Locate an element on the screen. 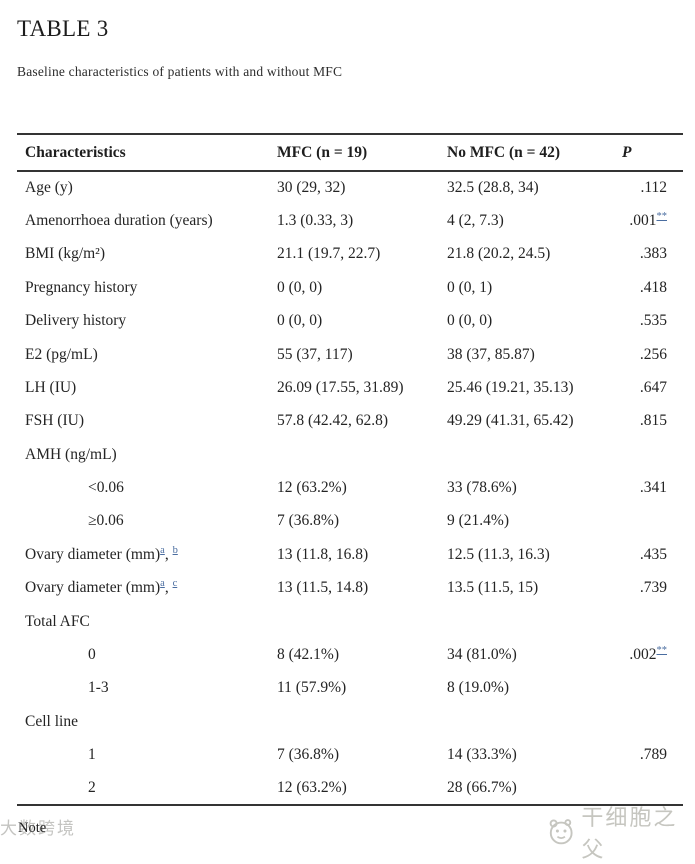  mfc-value: 55 (37, 117) is located at coordinates (315, 354).